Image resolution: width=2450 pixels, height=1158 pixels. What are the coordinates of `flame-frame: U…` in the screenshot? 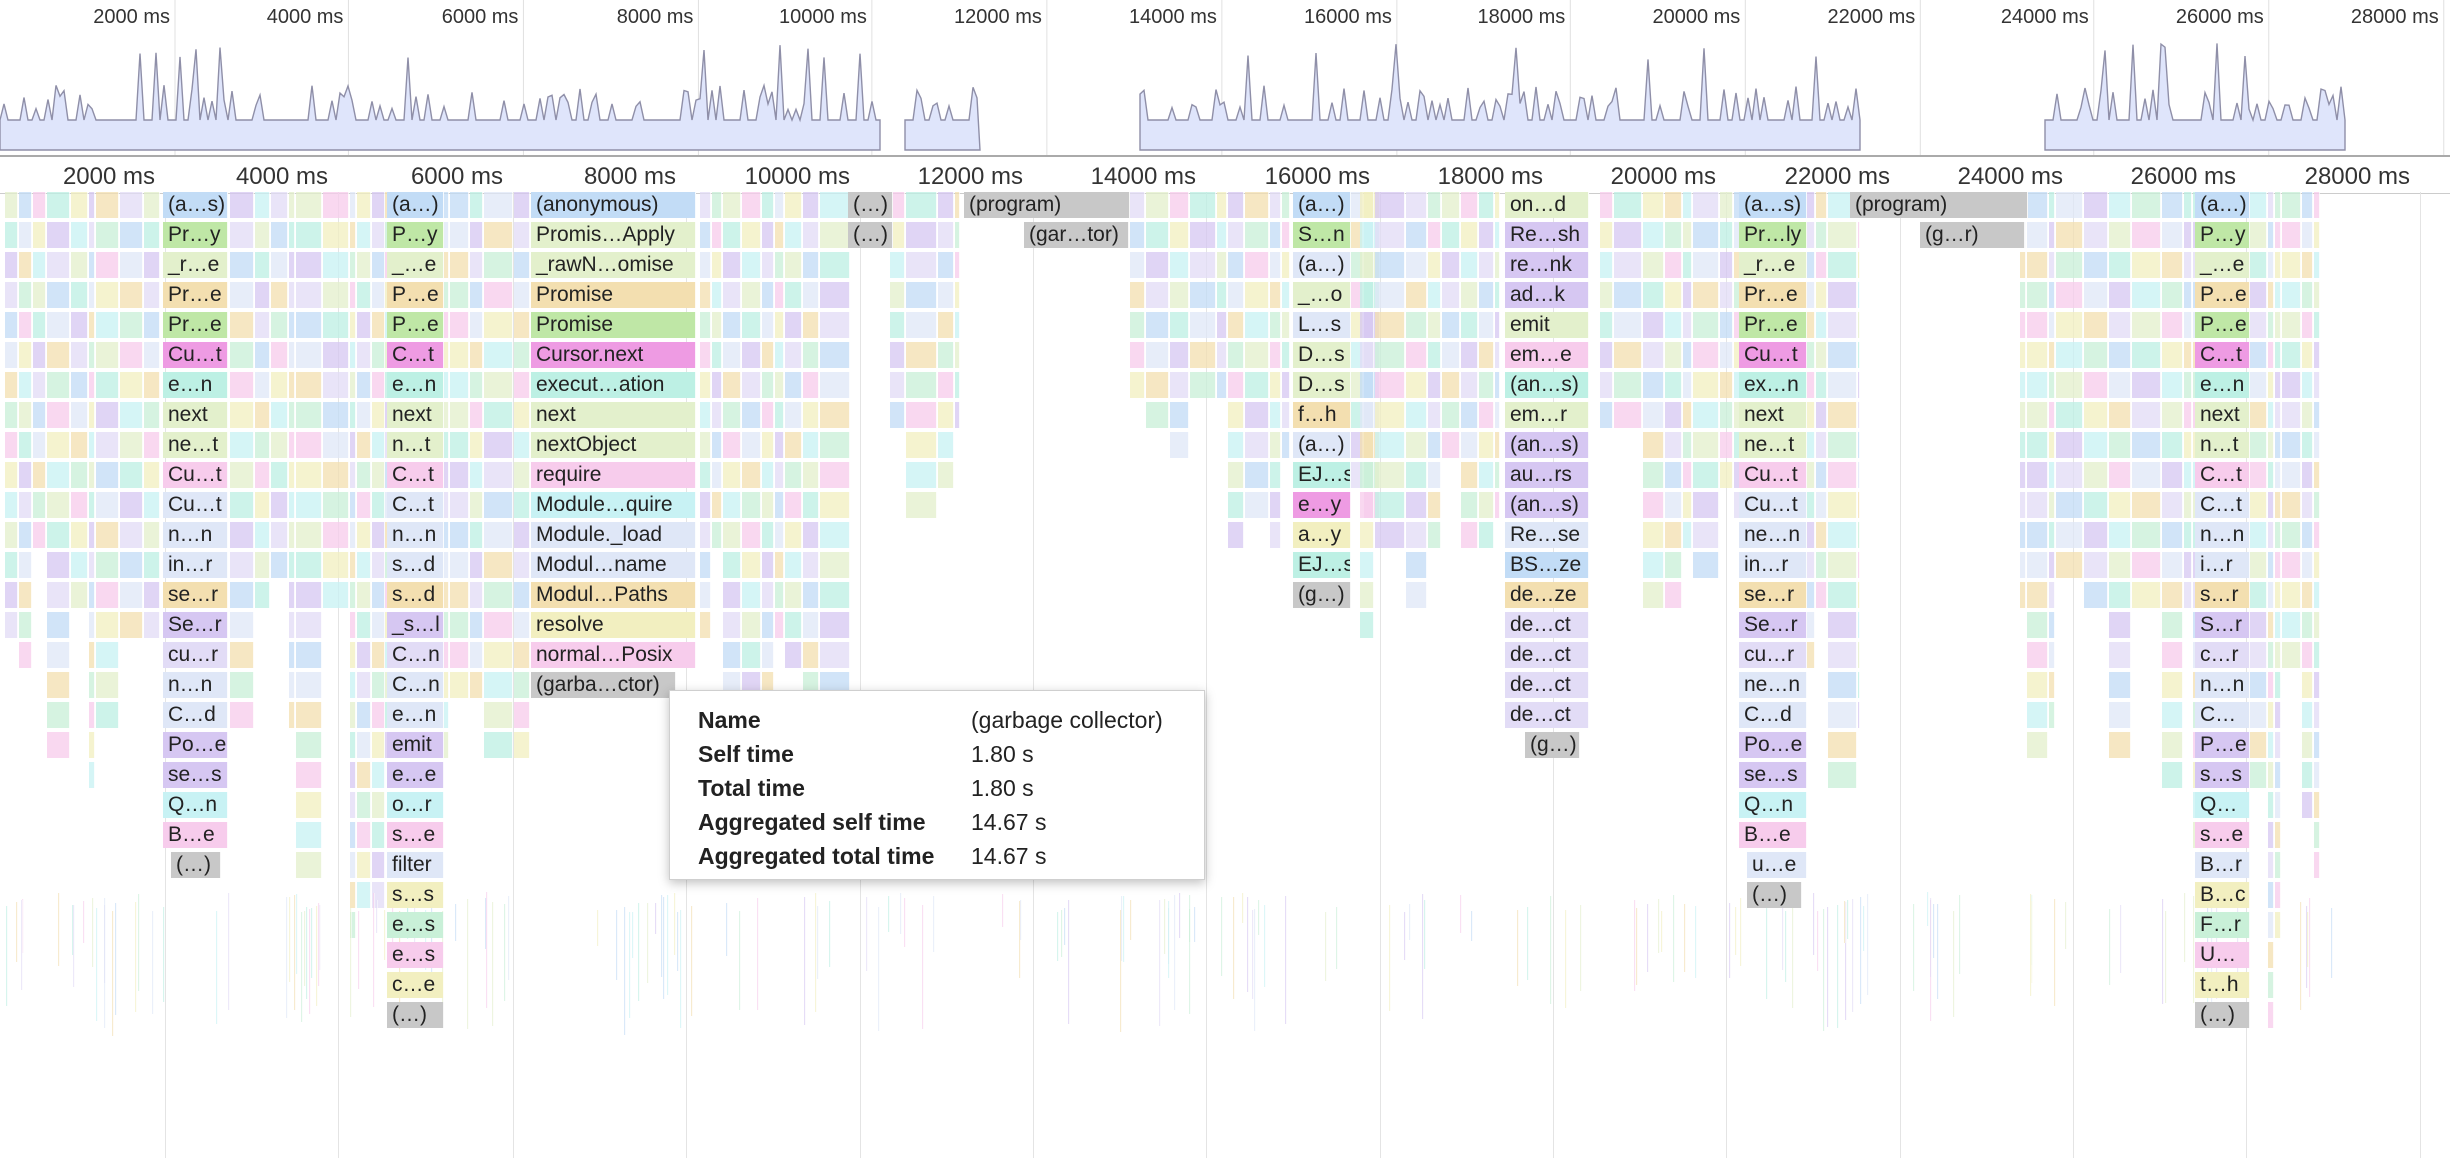 It's located at (2222, 955).